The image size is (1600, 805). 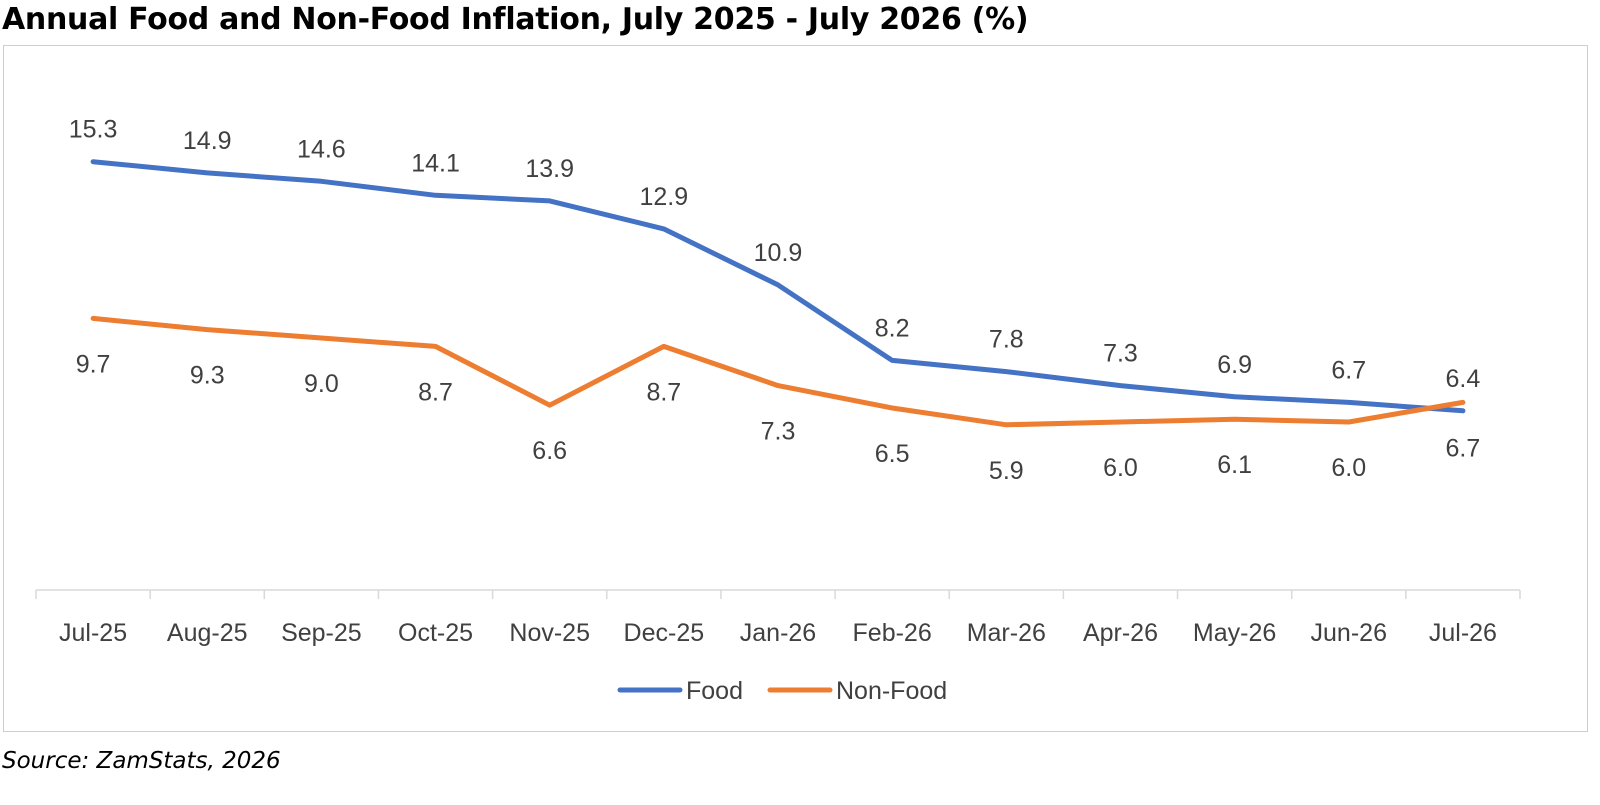 What do you see at coordinates (892, 328) in the screenshot?
I see `data-label: 8.2` at bounding box center [892, 328].